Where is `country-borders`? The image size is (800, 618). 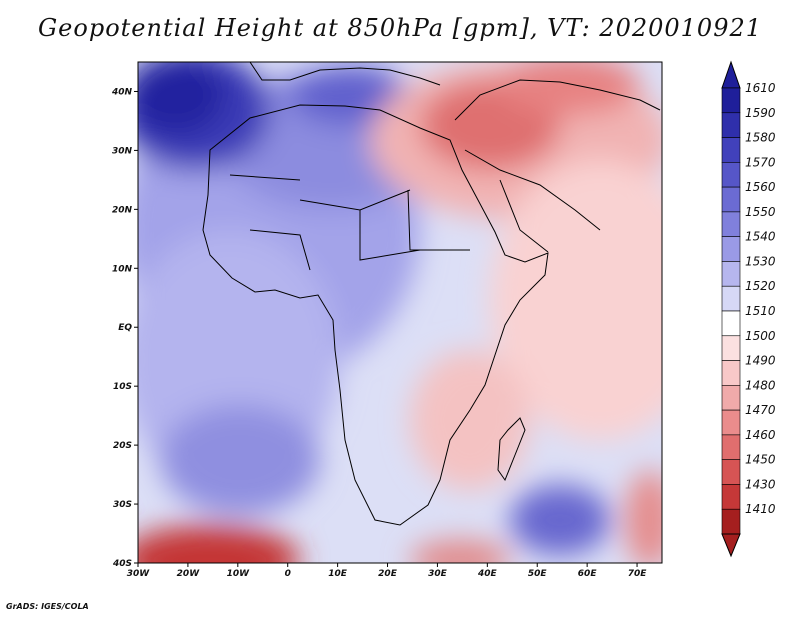 country-borders is located at coordinates (349, 222).